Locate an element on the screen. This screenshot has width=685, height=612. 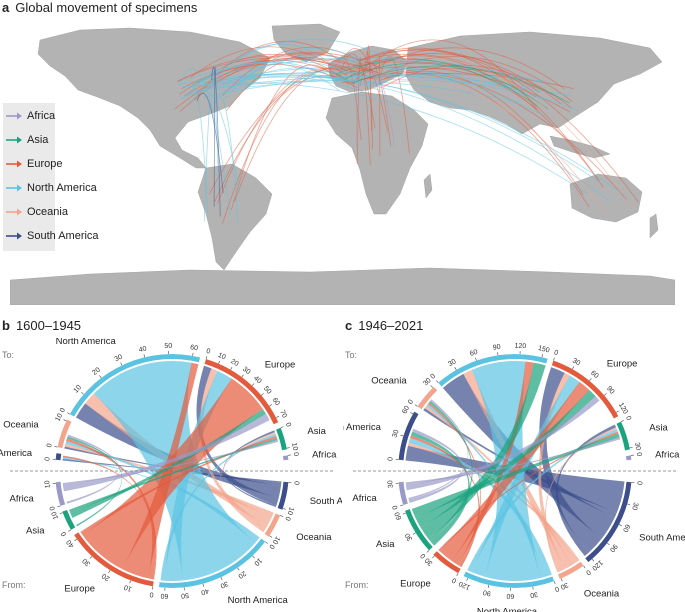
panel-b-letter: b is located at coordinates (6, 325).